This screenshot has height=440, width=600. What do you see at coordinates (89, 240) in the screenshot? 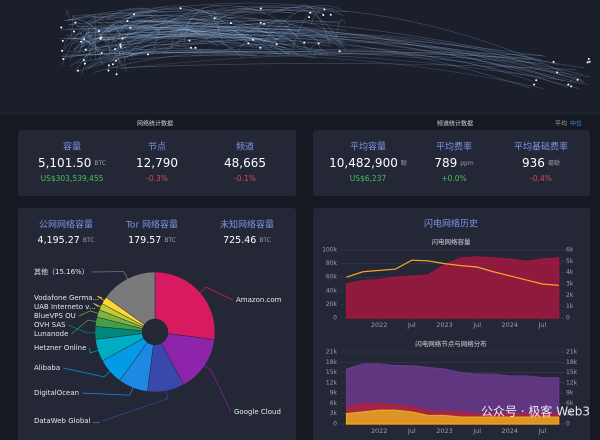
I see `stat-unit: BTC` at bounding box center [89, 240].